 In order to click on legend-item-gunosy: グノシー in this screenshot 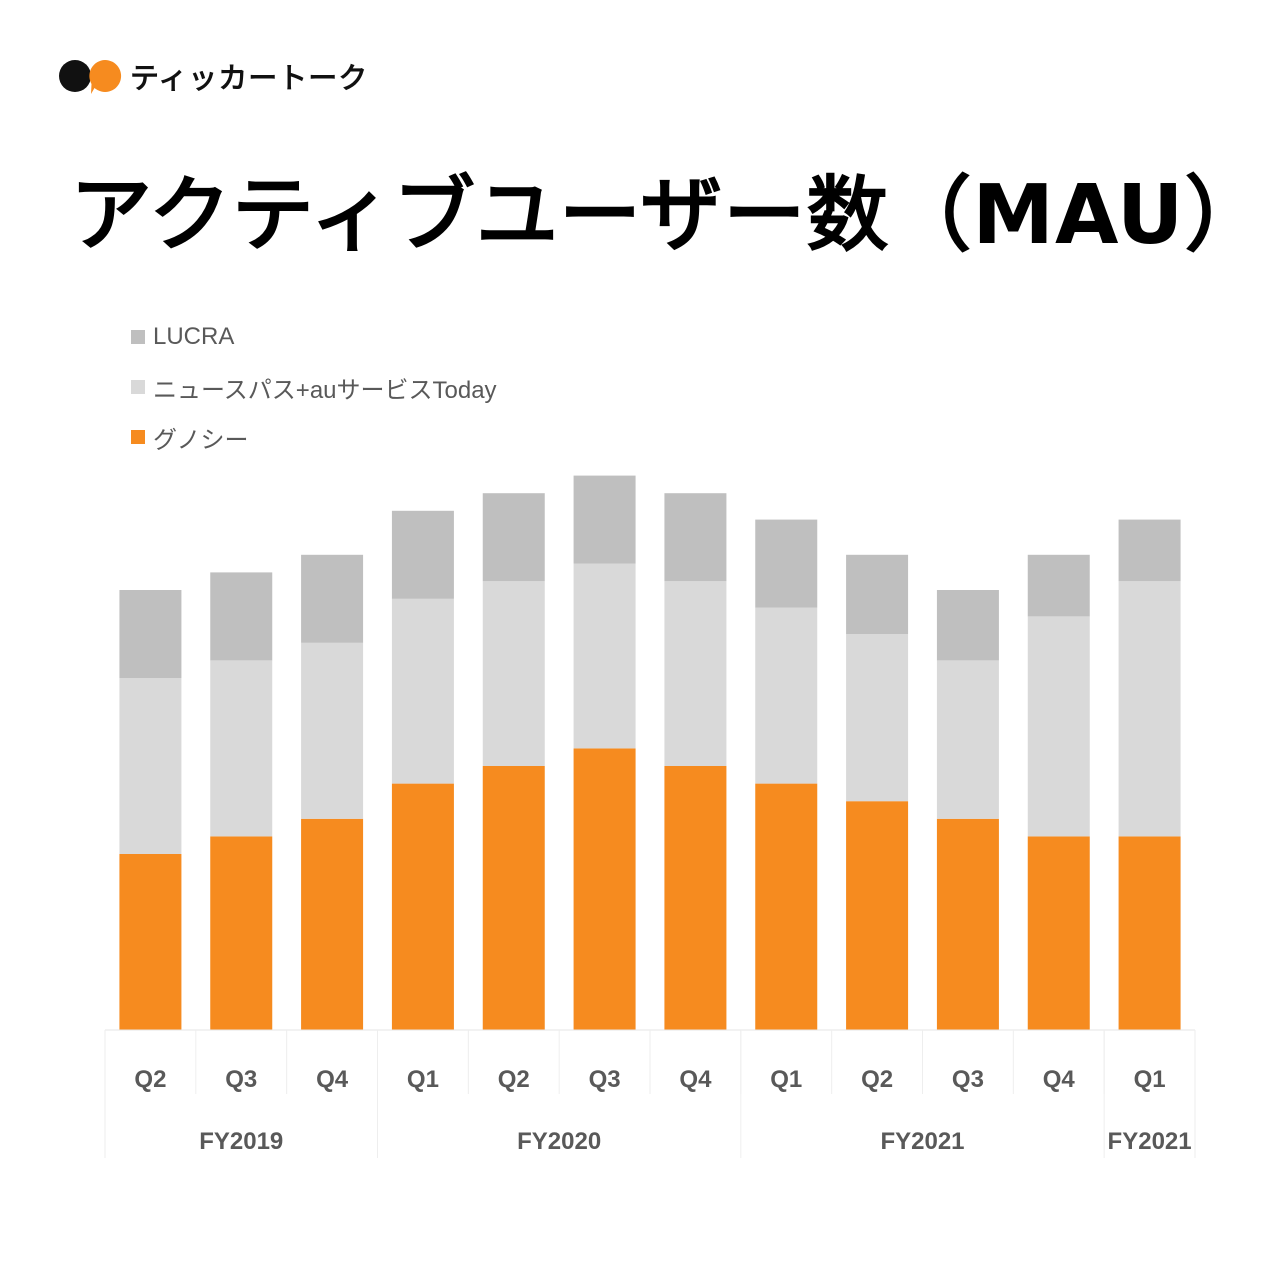, I will do `click(314, 437)`.